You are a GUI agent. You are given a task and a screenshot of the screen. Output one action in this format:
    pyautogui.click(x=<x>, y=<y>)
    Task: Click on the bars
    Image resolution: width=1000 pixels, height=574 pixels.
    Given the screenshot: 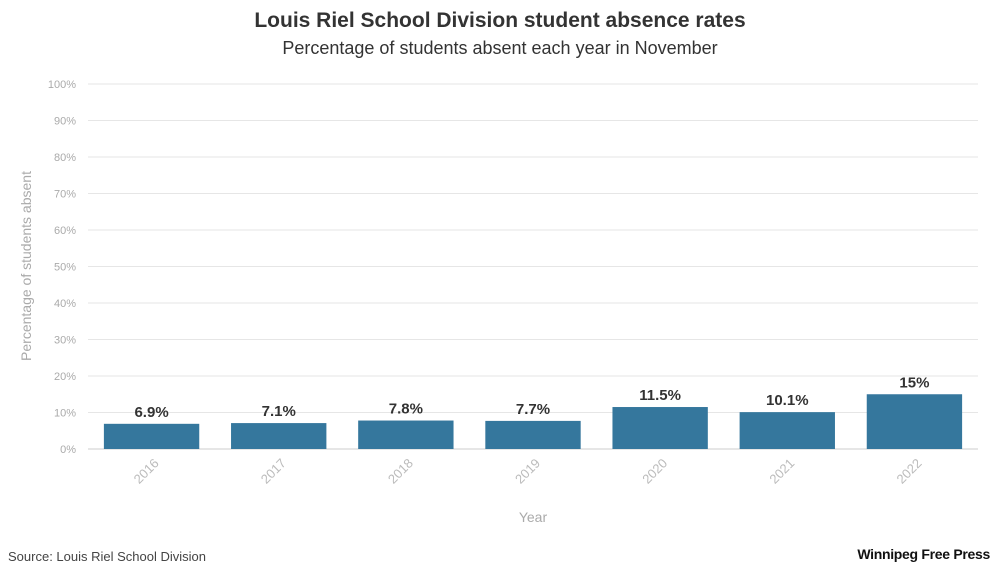 What is the action you would take?
    pyautogui.click(x=533, y=421)
    